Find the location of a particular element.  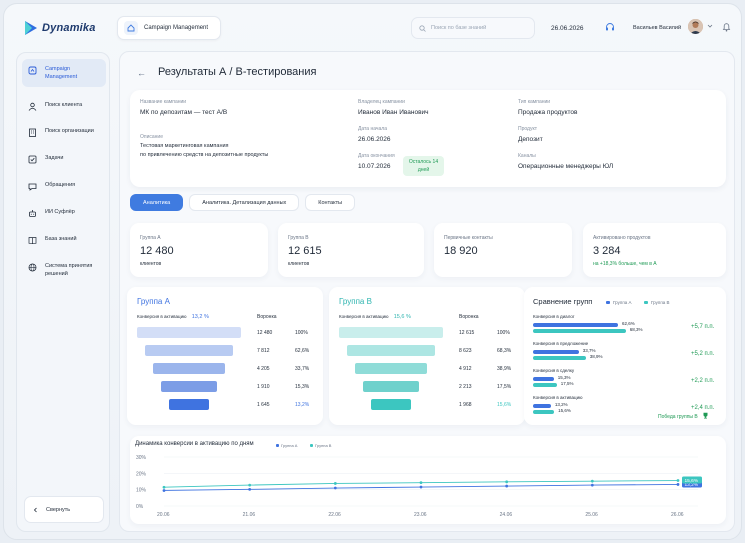

x-tick-label: 24.06 is located at coordinates (506, 515).